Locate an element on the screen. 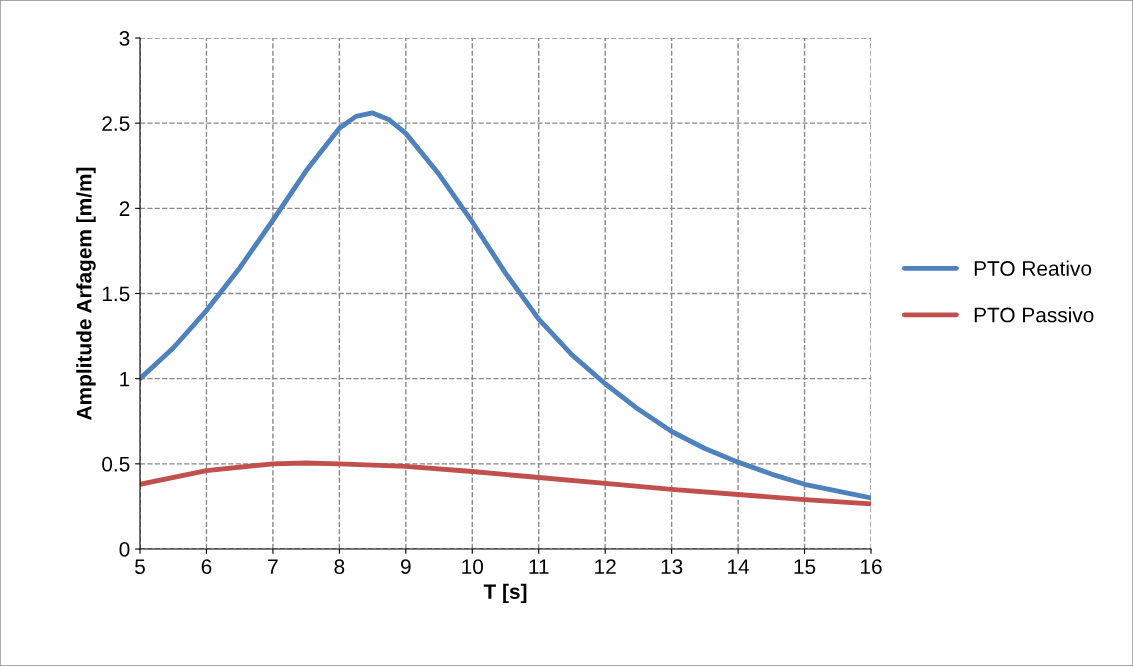 The height and width of the screenshot is (666, 1133). y-tick-label: 2 is located at coordinates (124, 208).